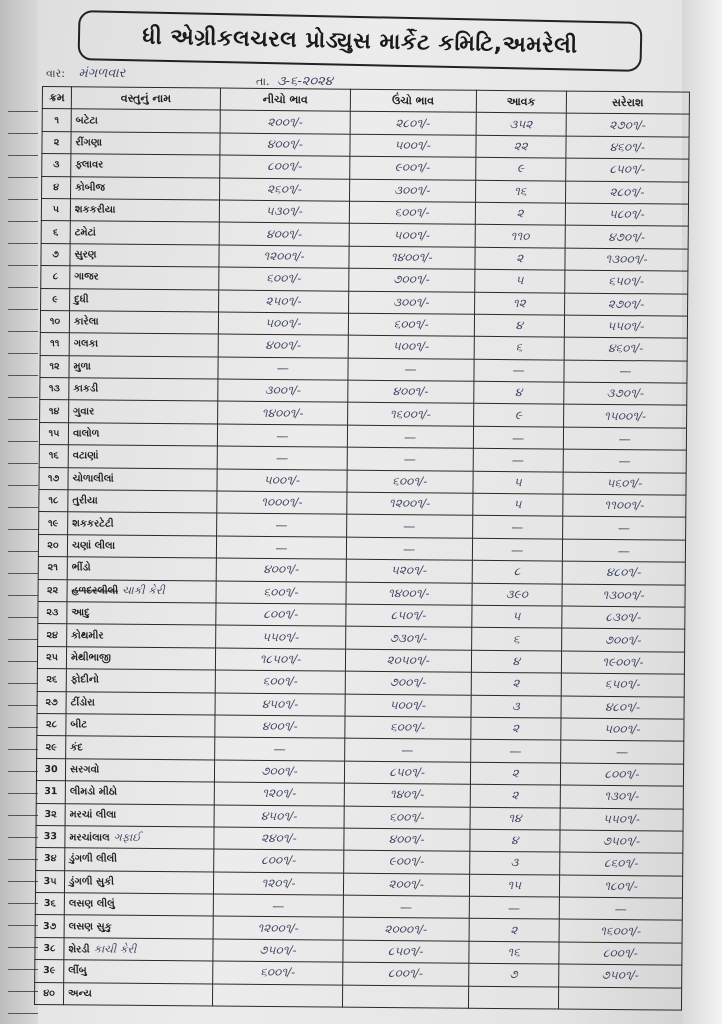  I want to click on handwritten-note: કાચી કેરી, so click(115, 949).